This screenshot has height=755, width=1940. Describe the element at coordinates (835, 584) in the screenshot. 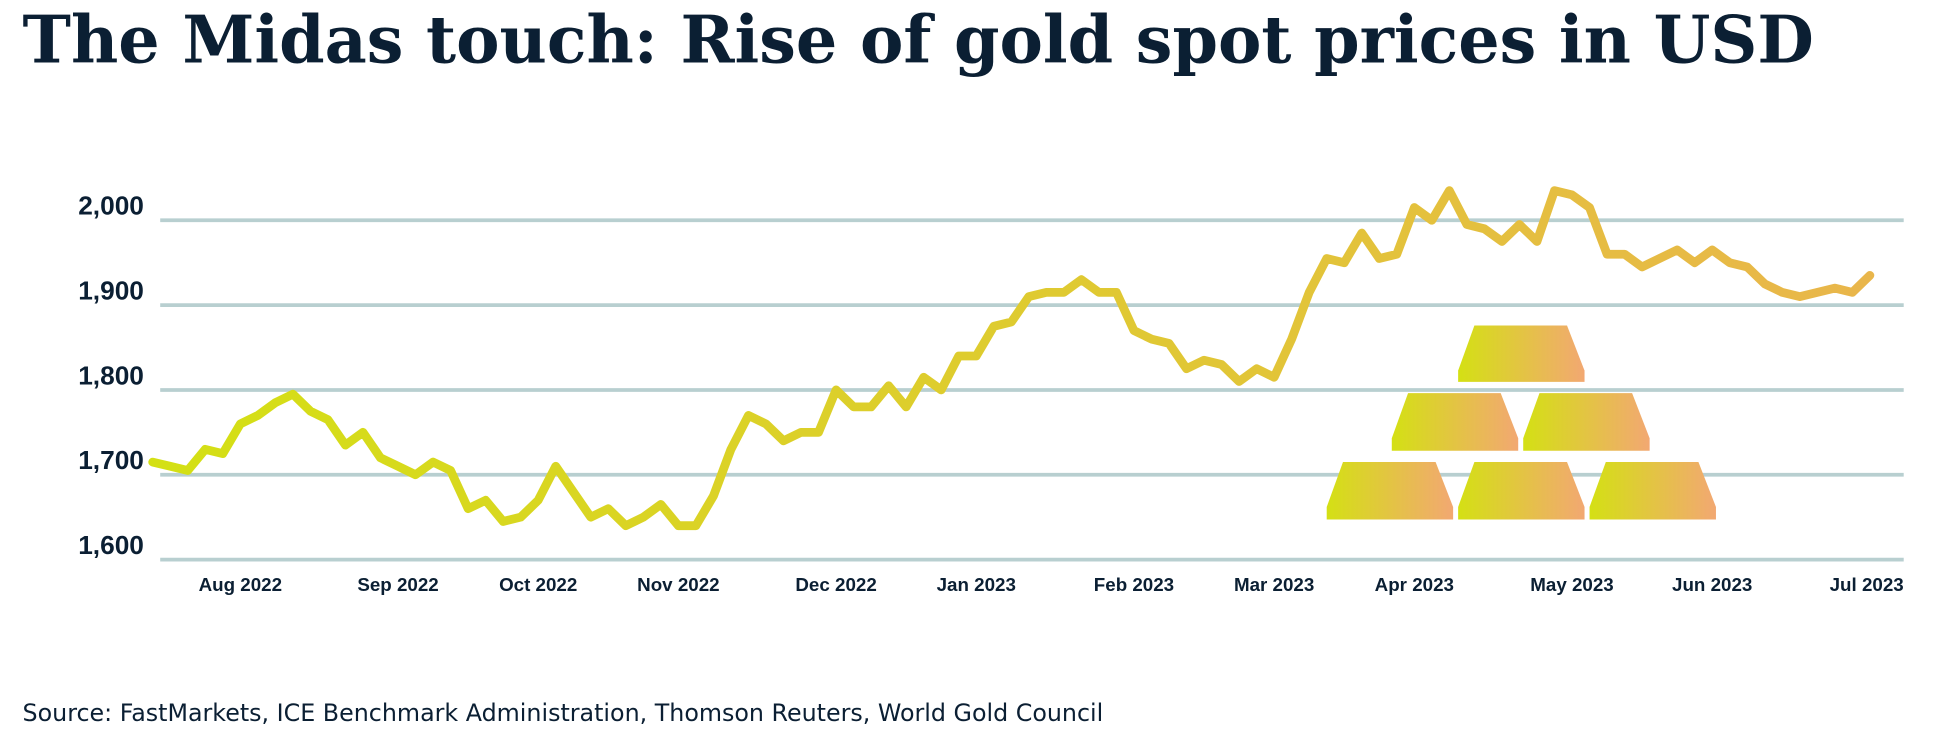

I see `x-tick-label: Dec 2022` at that location.